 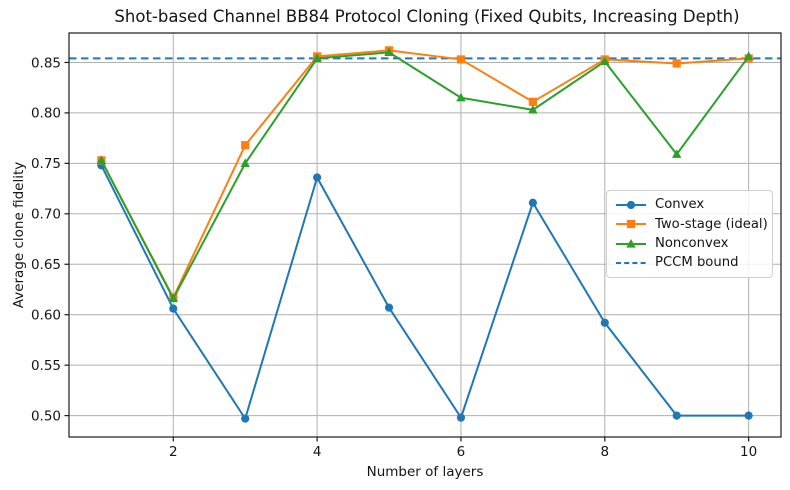 What do you see at coordinates (711, 224) in the screenshot?
I see `legend-label: Two-stage (ideal)` at bounding box center [711, 224].